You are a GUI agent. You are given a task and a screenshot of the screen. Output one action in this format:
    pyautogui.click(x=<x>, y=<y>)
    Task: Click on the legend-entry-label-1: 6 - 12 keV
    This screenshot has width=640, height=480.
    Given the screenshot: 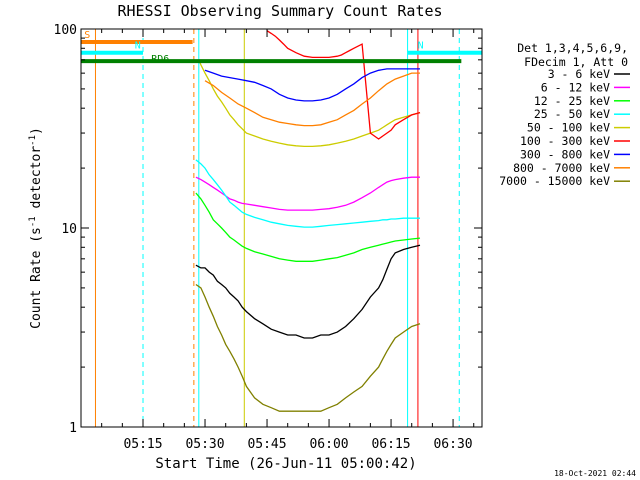 What is the action you would take?
    pyautogui.click(x=575, y=87)
    